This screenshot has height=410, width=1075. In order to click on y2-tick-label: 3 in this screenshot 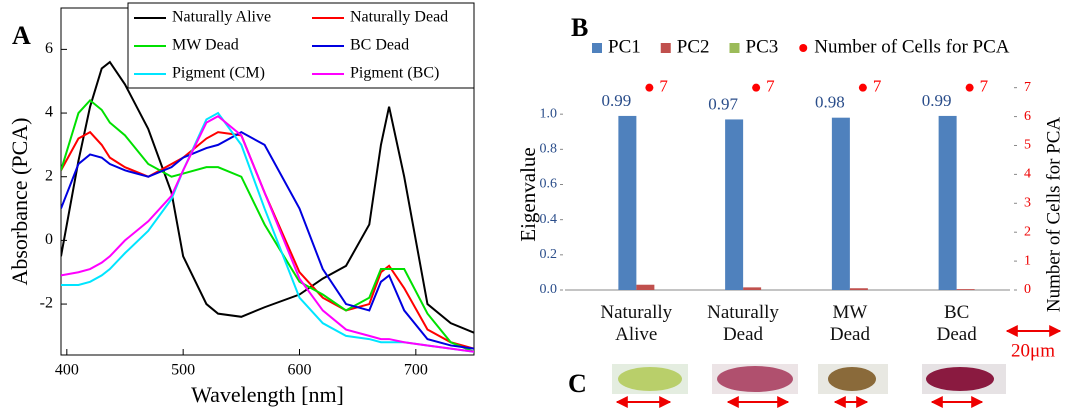, I will do `click(1027, 203)`.